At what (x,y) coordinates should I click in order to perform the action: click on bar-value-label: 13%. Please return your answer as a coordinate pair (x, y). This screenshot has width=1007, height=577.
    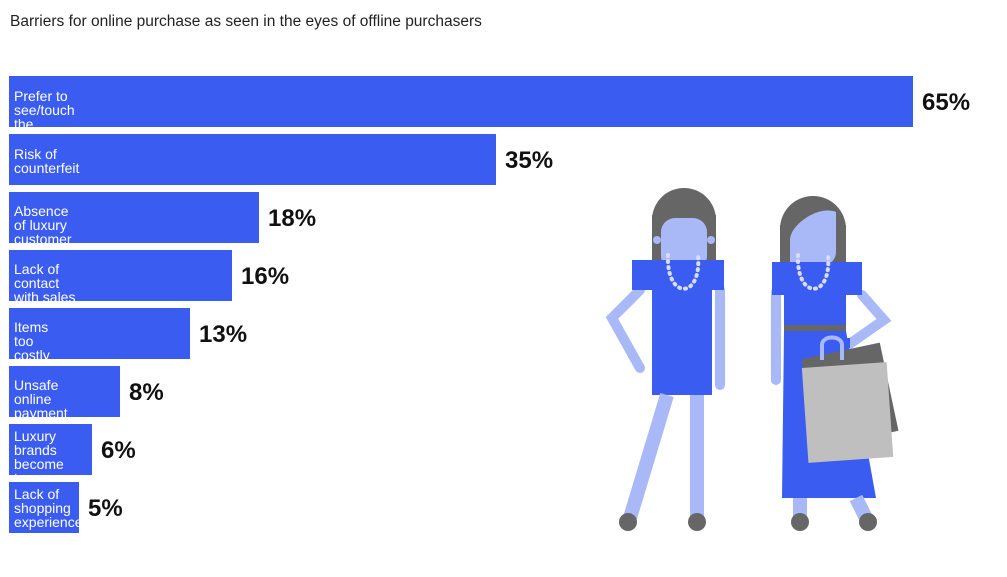
    Looking at the image, I should click on (223, 334).